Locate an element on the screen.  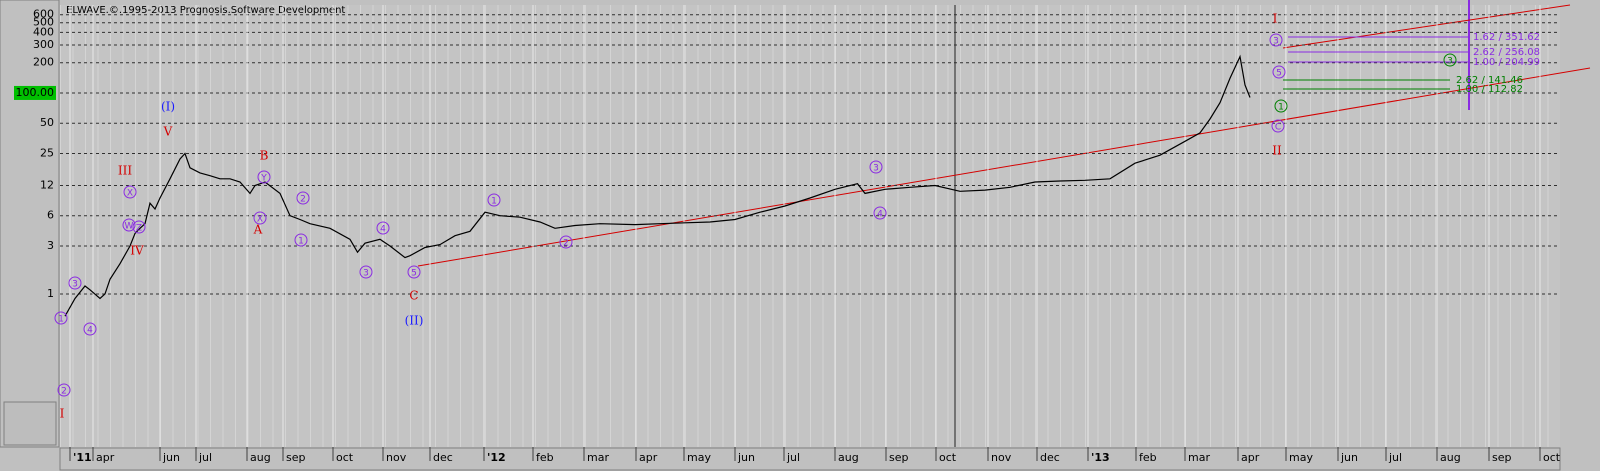
y-tick-label: 500 is located at coordinates (43, 22).